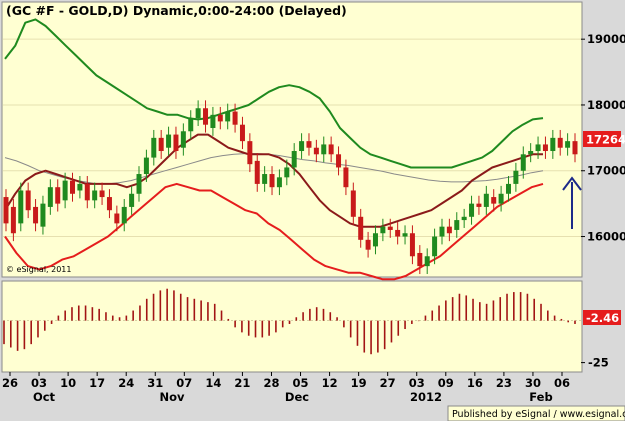 Image resolution: width=625 pixels, height=421 pixels. I want to click on date-tick-label: 12, so click(330, 383).